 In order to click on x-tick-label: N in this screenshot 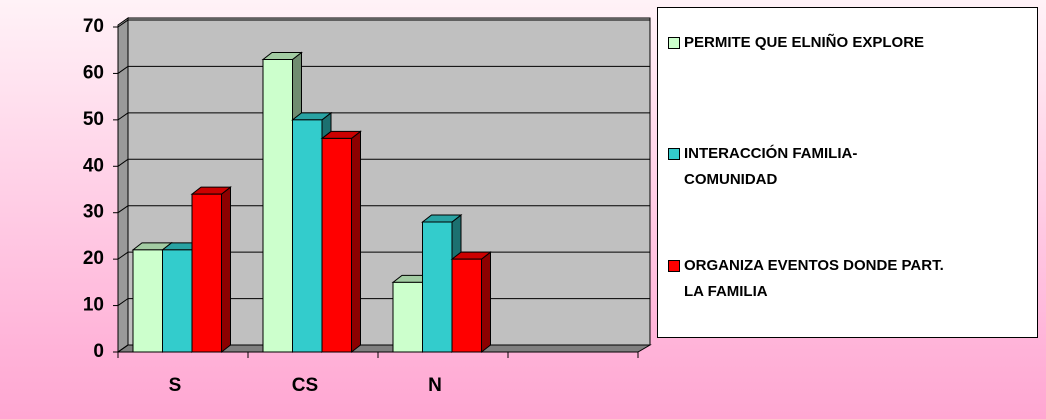, I will do `click(435, 385)`.